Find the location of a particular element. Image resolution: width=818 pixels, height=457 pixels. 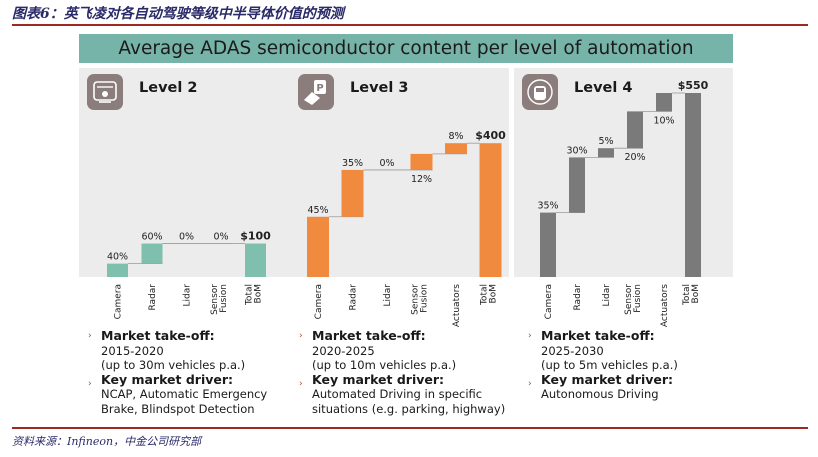

data-label: $550 is located at coordinates (693, 85).